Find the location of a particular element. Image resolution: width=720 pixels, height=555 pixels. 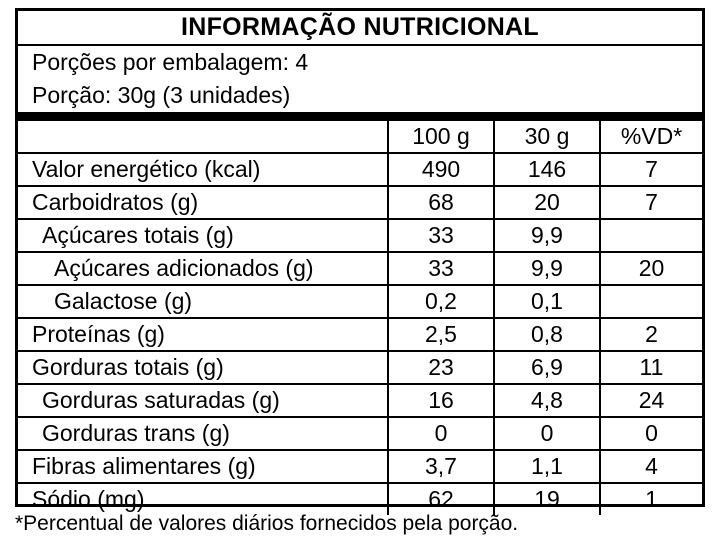

serving-size: Porção: 30g (3 unidades) is located at coordinates (161, 95).